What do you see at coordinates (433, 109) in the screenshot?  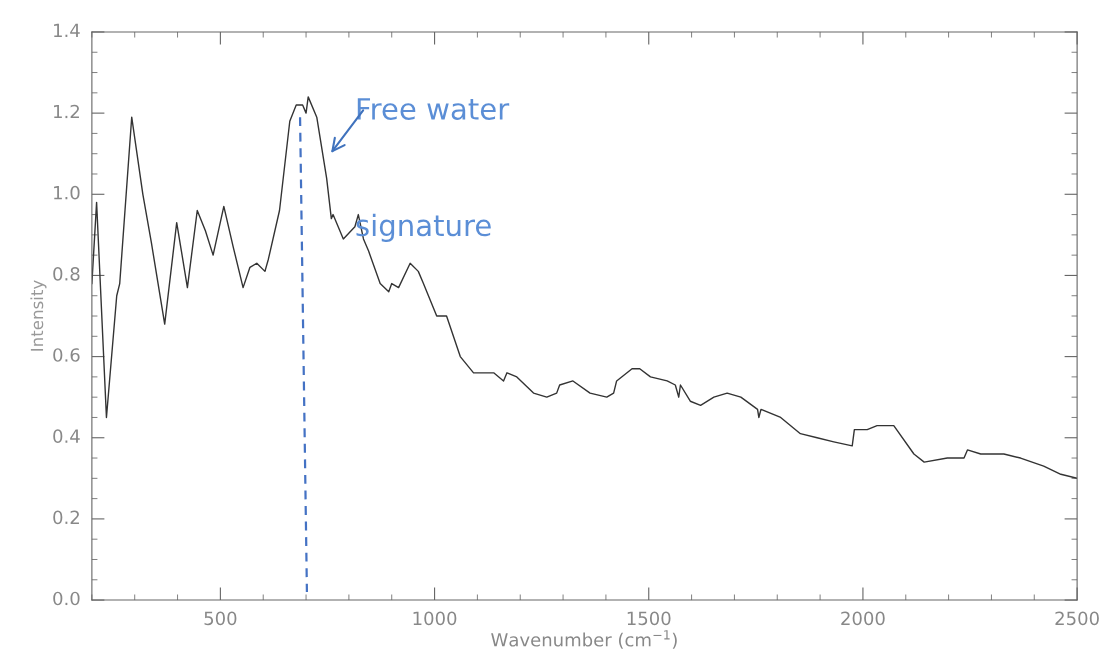 I see `annotation: Free water` at bounding box center [433, 109].